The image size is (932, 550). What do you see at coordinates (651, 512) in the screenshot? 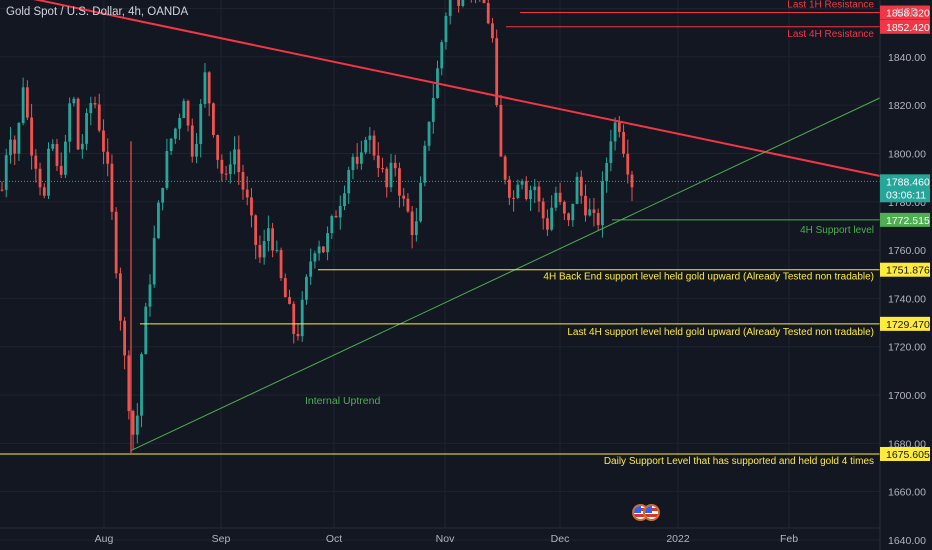
I see `us-flag-icon` at bounding box center [651, 512].